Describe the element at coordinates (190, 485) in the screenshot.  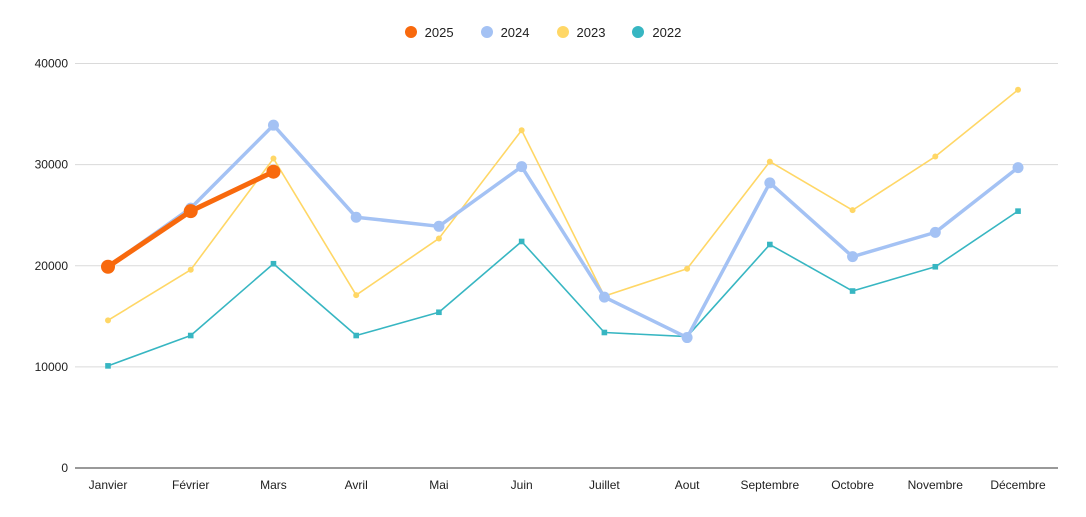
I see `x-axis-label: Février` at that location.